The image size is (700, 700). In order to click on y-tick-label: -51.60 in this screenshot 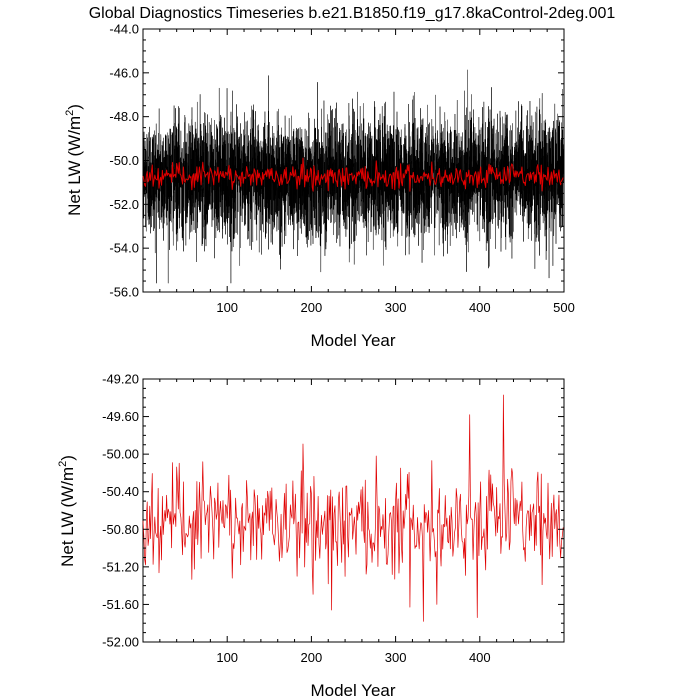, I will do `click(120, 604)`.